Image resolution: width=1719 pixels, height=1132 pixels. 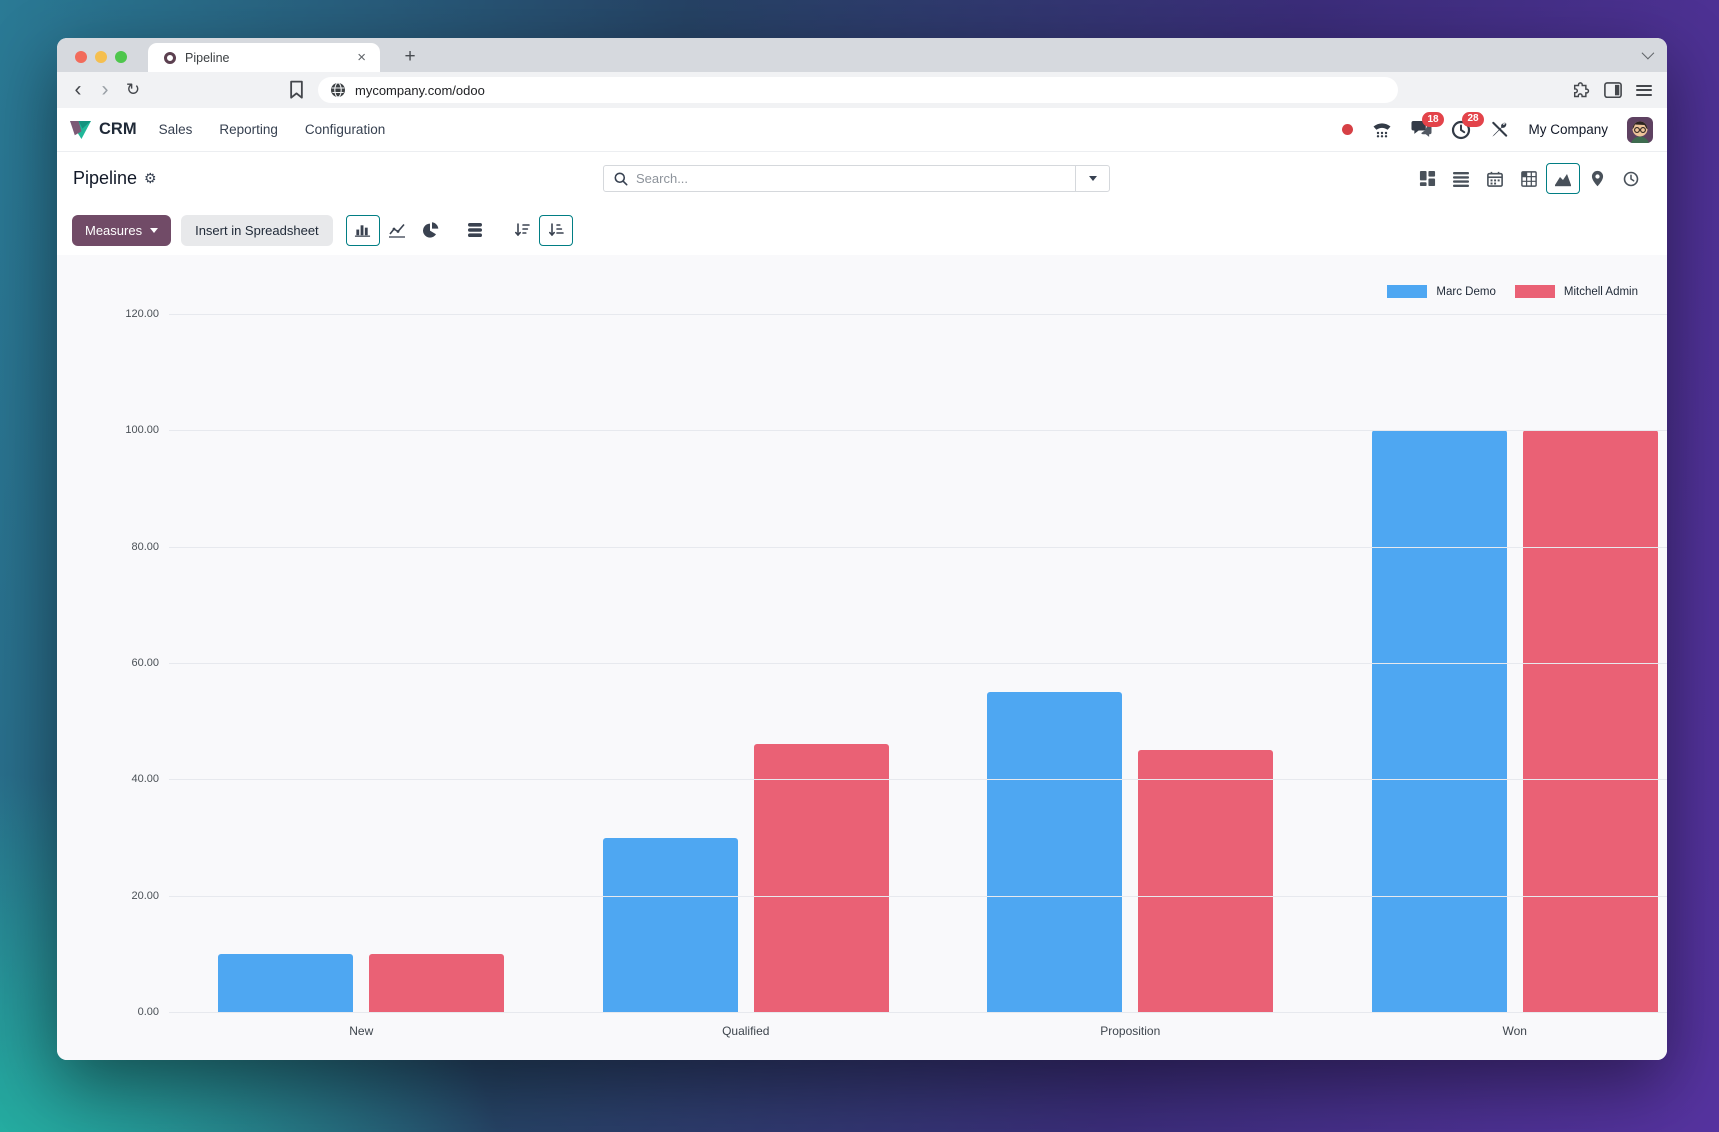 I want to click on menu-sales: Sales, so click(x=175, y=129).